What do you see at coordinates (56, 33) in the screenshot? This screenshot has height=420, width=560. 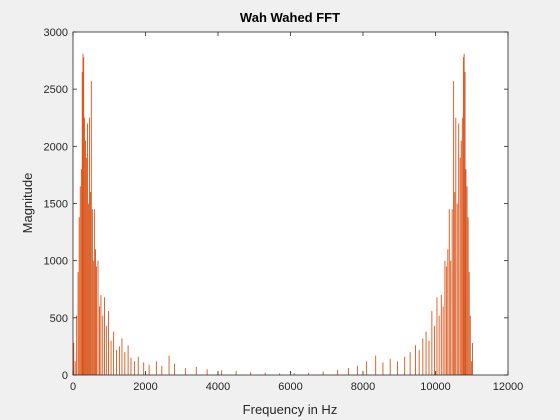 I see `y-tick-label: 3000` at bounding box center [56, 33].